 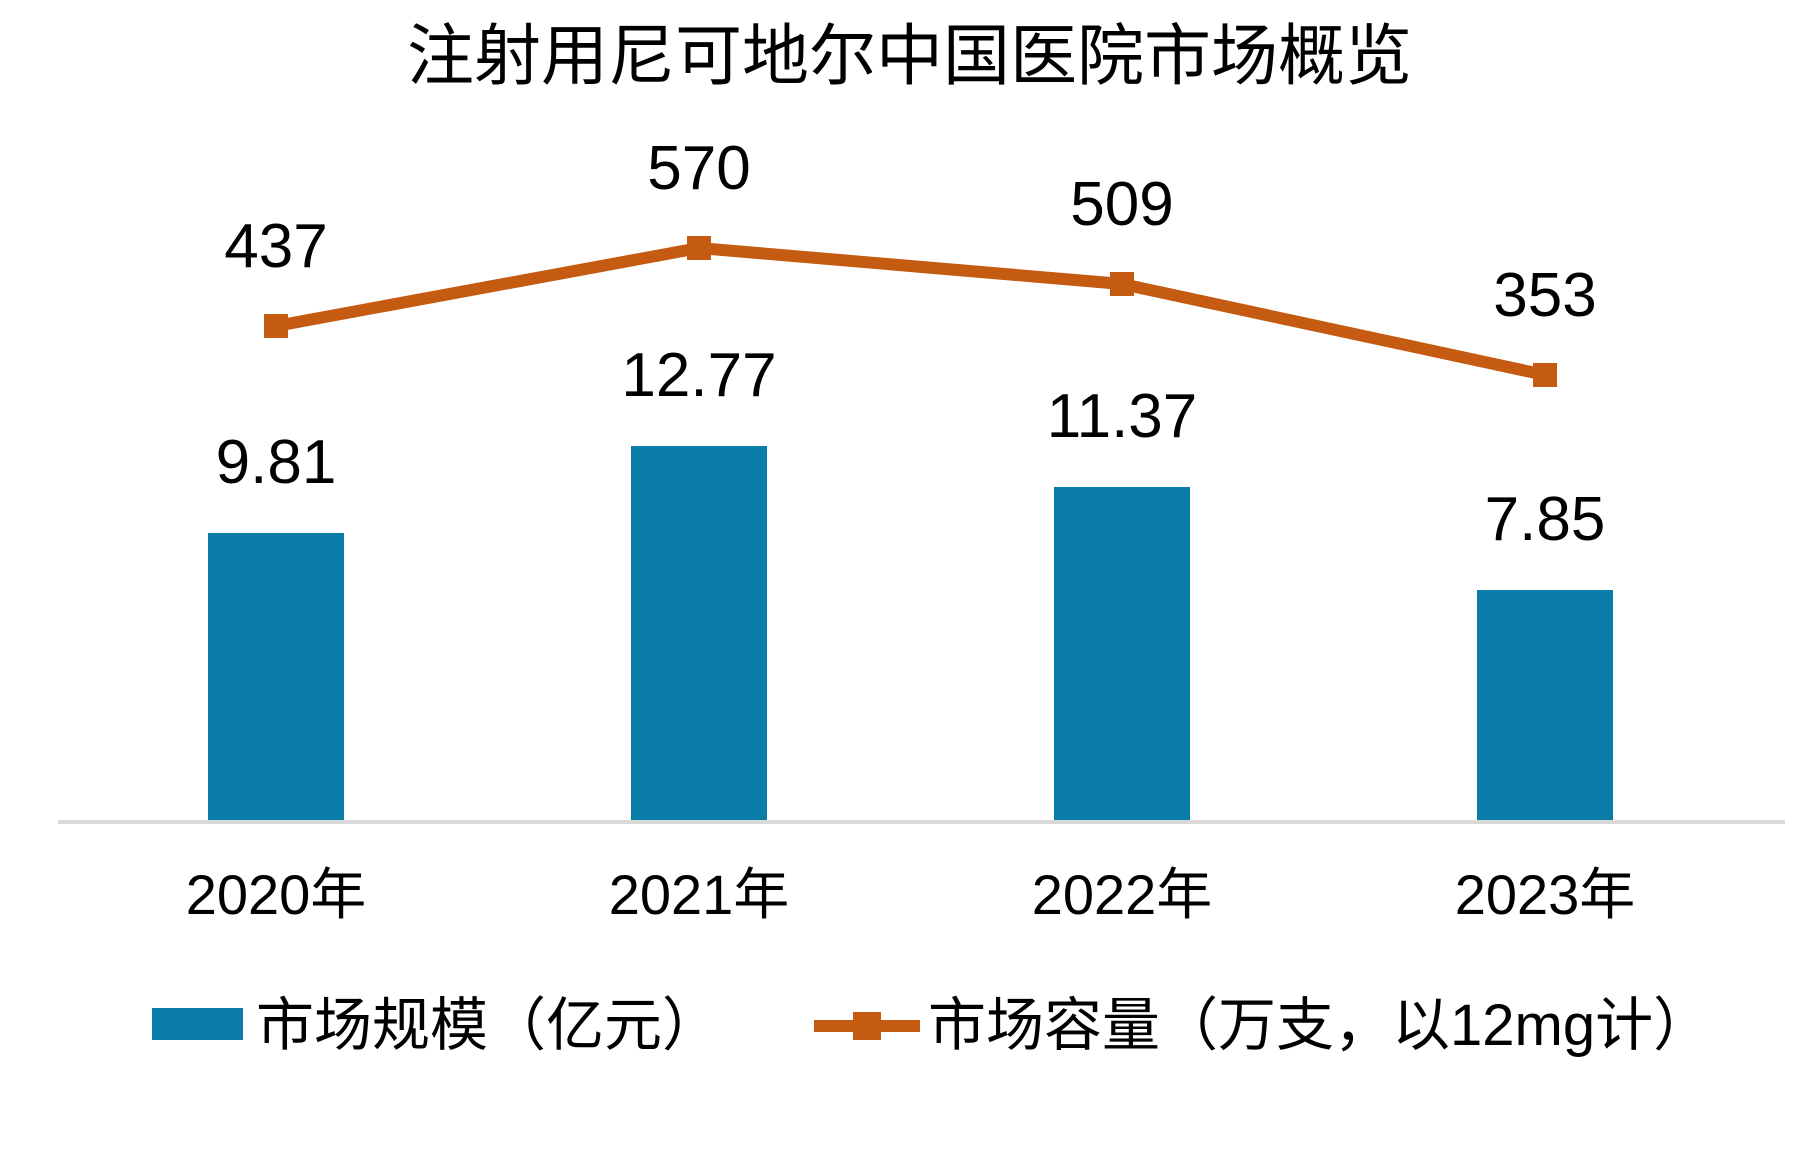 I want to click on line-value-label-2020年: 437, so click(x=276, y=246).